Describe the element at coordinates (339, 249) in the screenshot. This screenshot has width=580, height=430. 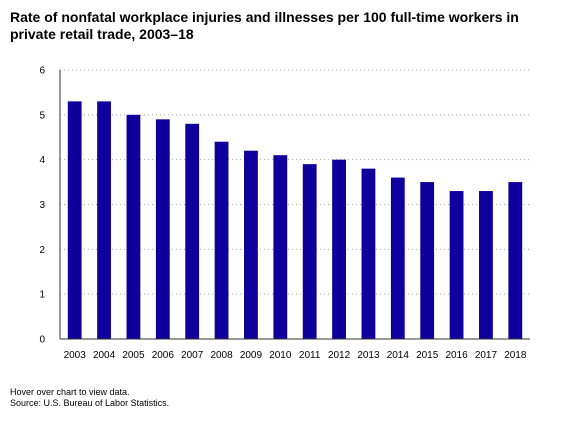
I see `bar-2012` at that location.